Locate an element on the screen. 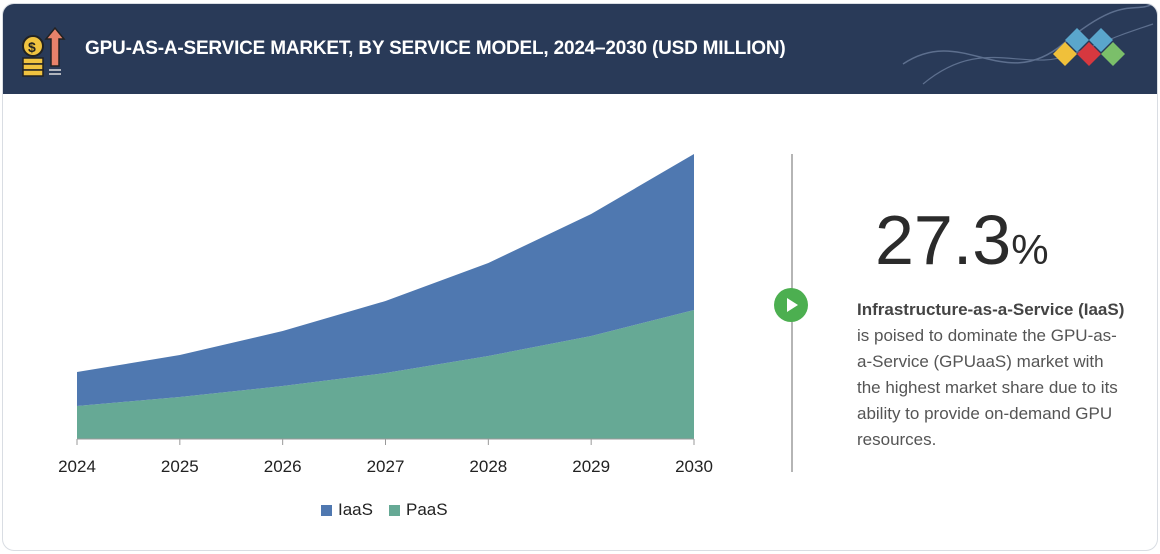 The height and width of the screenshot is (554, 1160). legend-item-iaas: IaaS is located at coordinates (347, 510).